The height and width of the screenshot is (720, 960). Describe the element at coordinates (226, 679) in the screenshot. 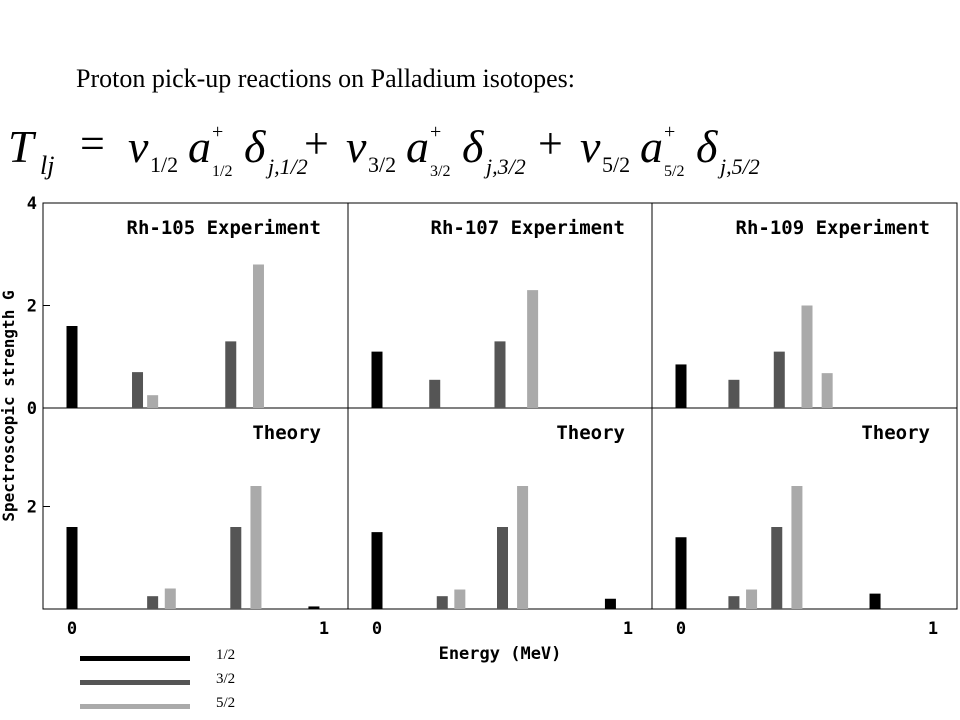

I see `legend-label-3-2: 3/2` at that location.